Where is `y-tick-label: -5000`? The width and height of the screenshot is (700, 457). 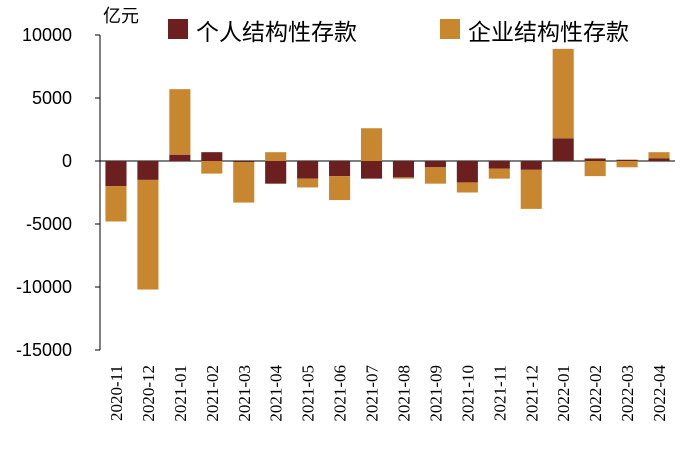 y-tick-label: -5000 is located at coordinates (49, 224).